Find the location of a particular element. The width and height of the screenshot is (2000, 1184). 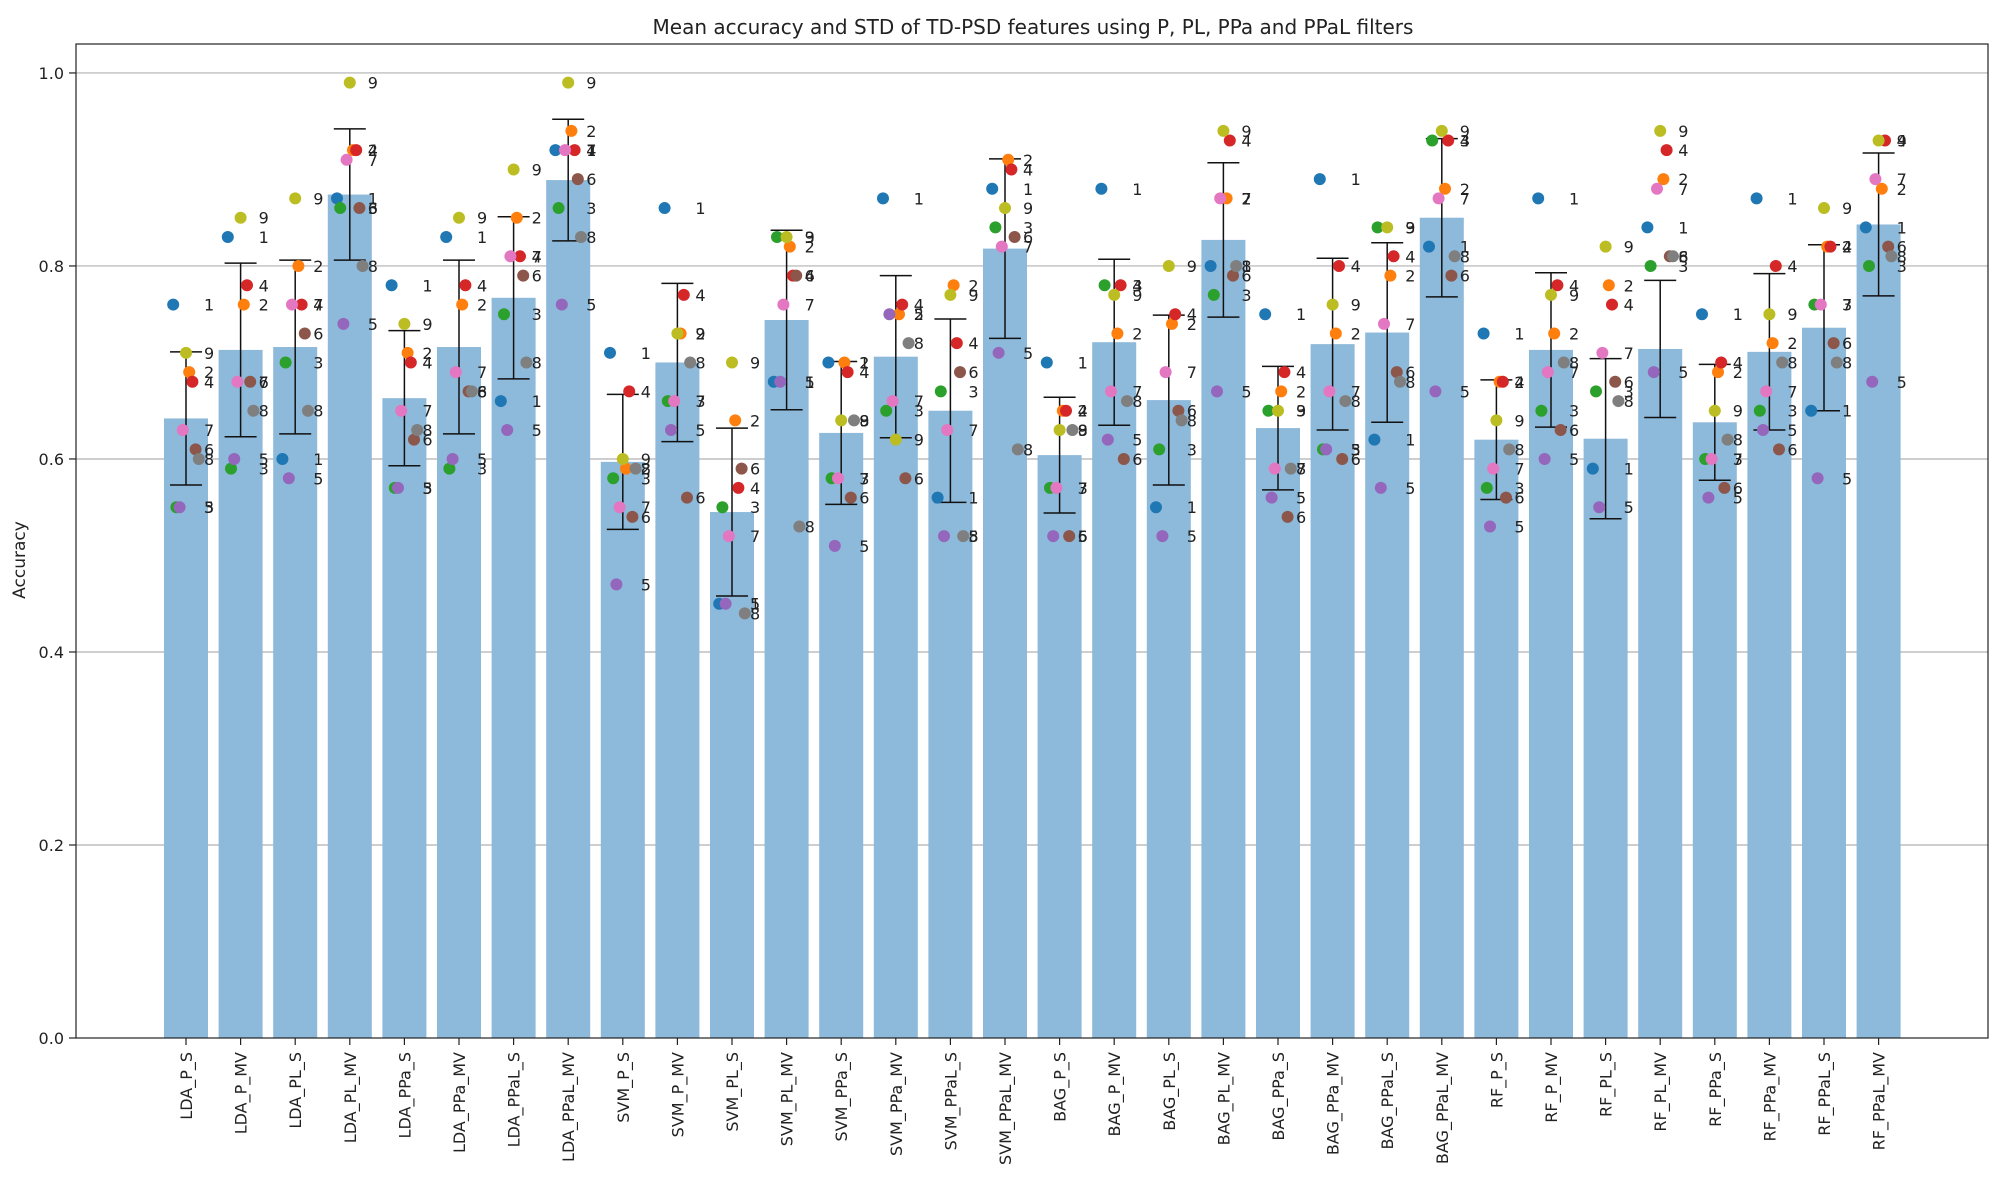

x-tick-label: SVM_P_S is located at coordinates (624, 1087).